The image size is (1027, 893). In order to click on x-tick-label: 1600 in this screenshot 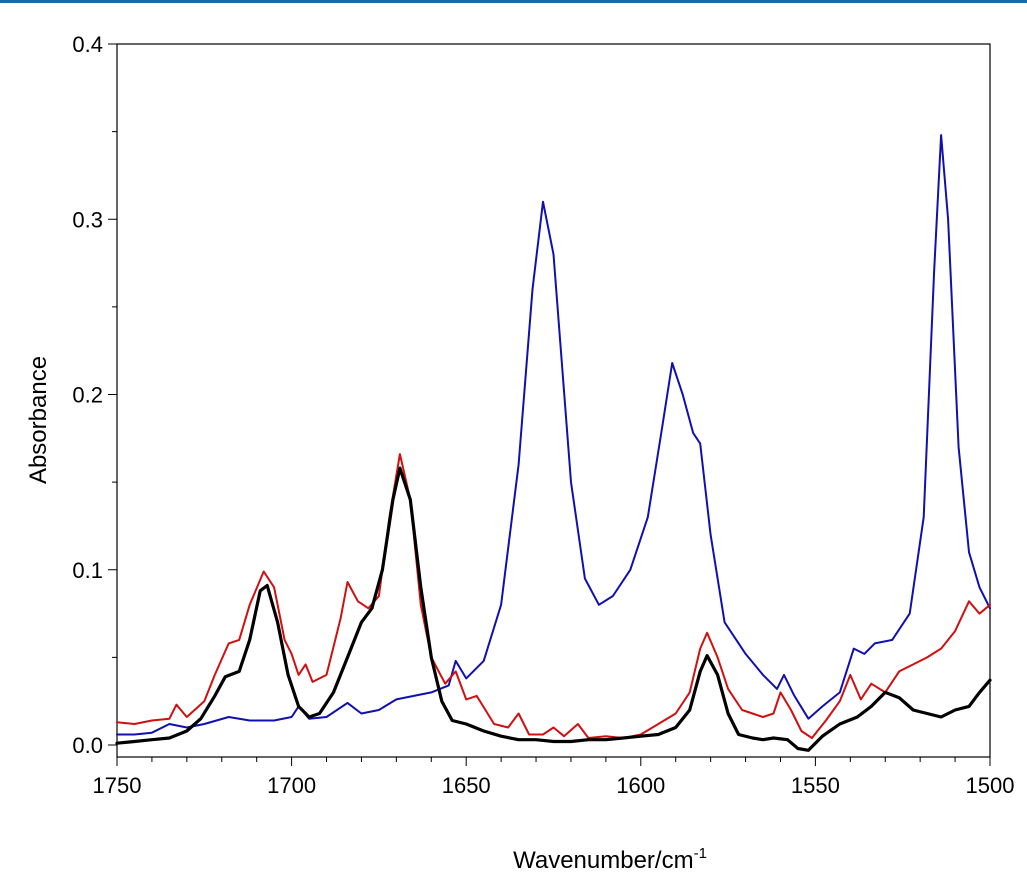, I will do `click(640, 785)`.